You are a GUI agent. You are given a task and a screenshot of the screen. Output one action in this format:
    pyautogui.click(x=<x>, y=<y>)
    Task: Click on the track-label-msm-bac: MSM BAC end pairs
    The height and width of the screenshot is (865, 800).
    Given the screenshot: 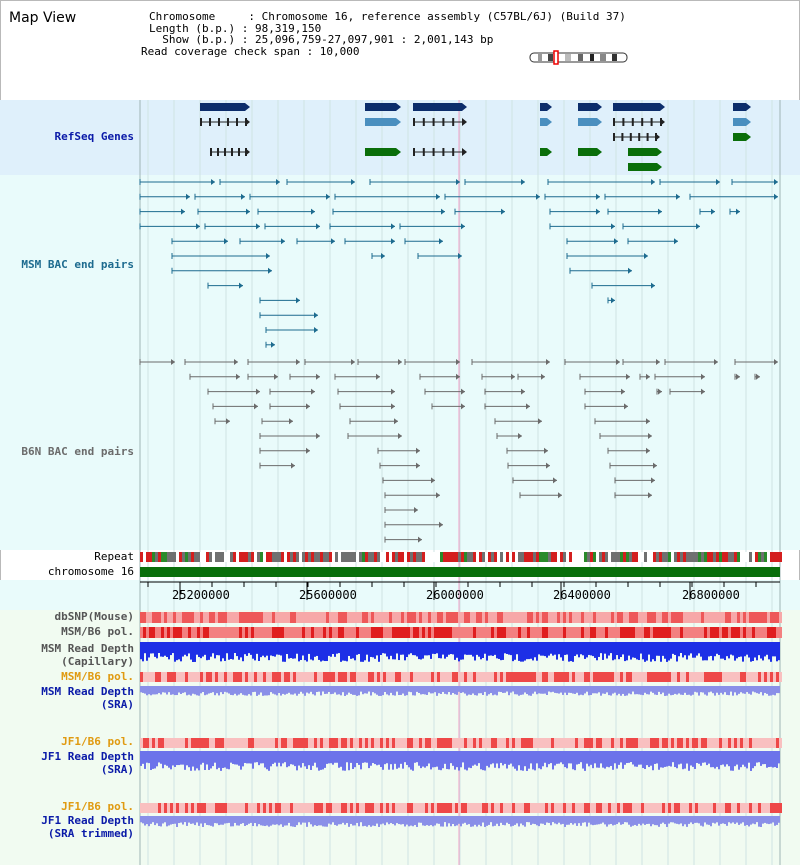 What is the action you would take?
    pyautogui.click(x=77, y=264)
    